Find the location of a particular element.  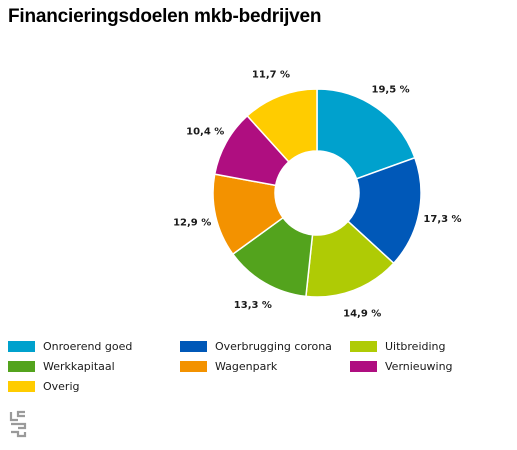

legend-item-wagenpark: Wagenpark is located at coordinates (228, 366).